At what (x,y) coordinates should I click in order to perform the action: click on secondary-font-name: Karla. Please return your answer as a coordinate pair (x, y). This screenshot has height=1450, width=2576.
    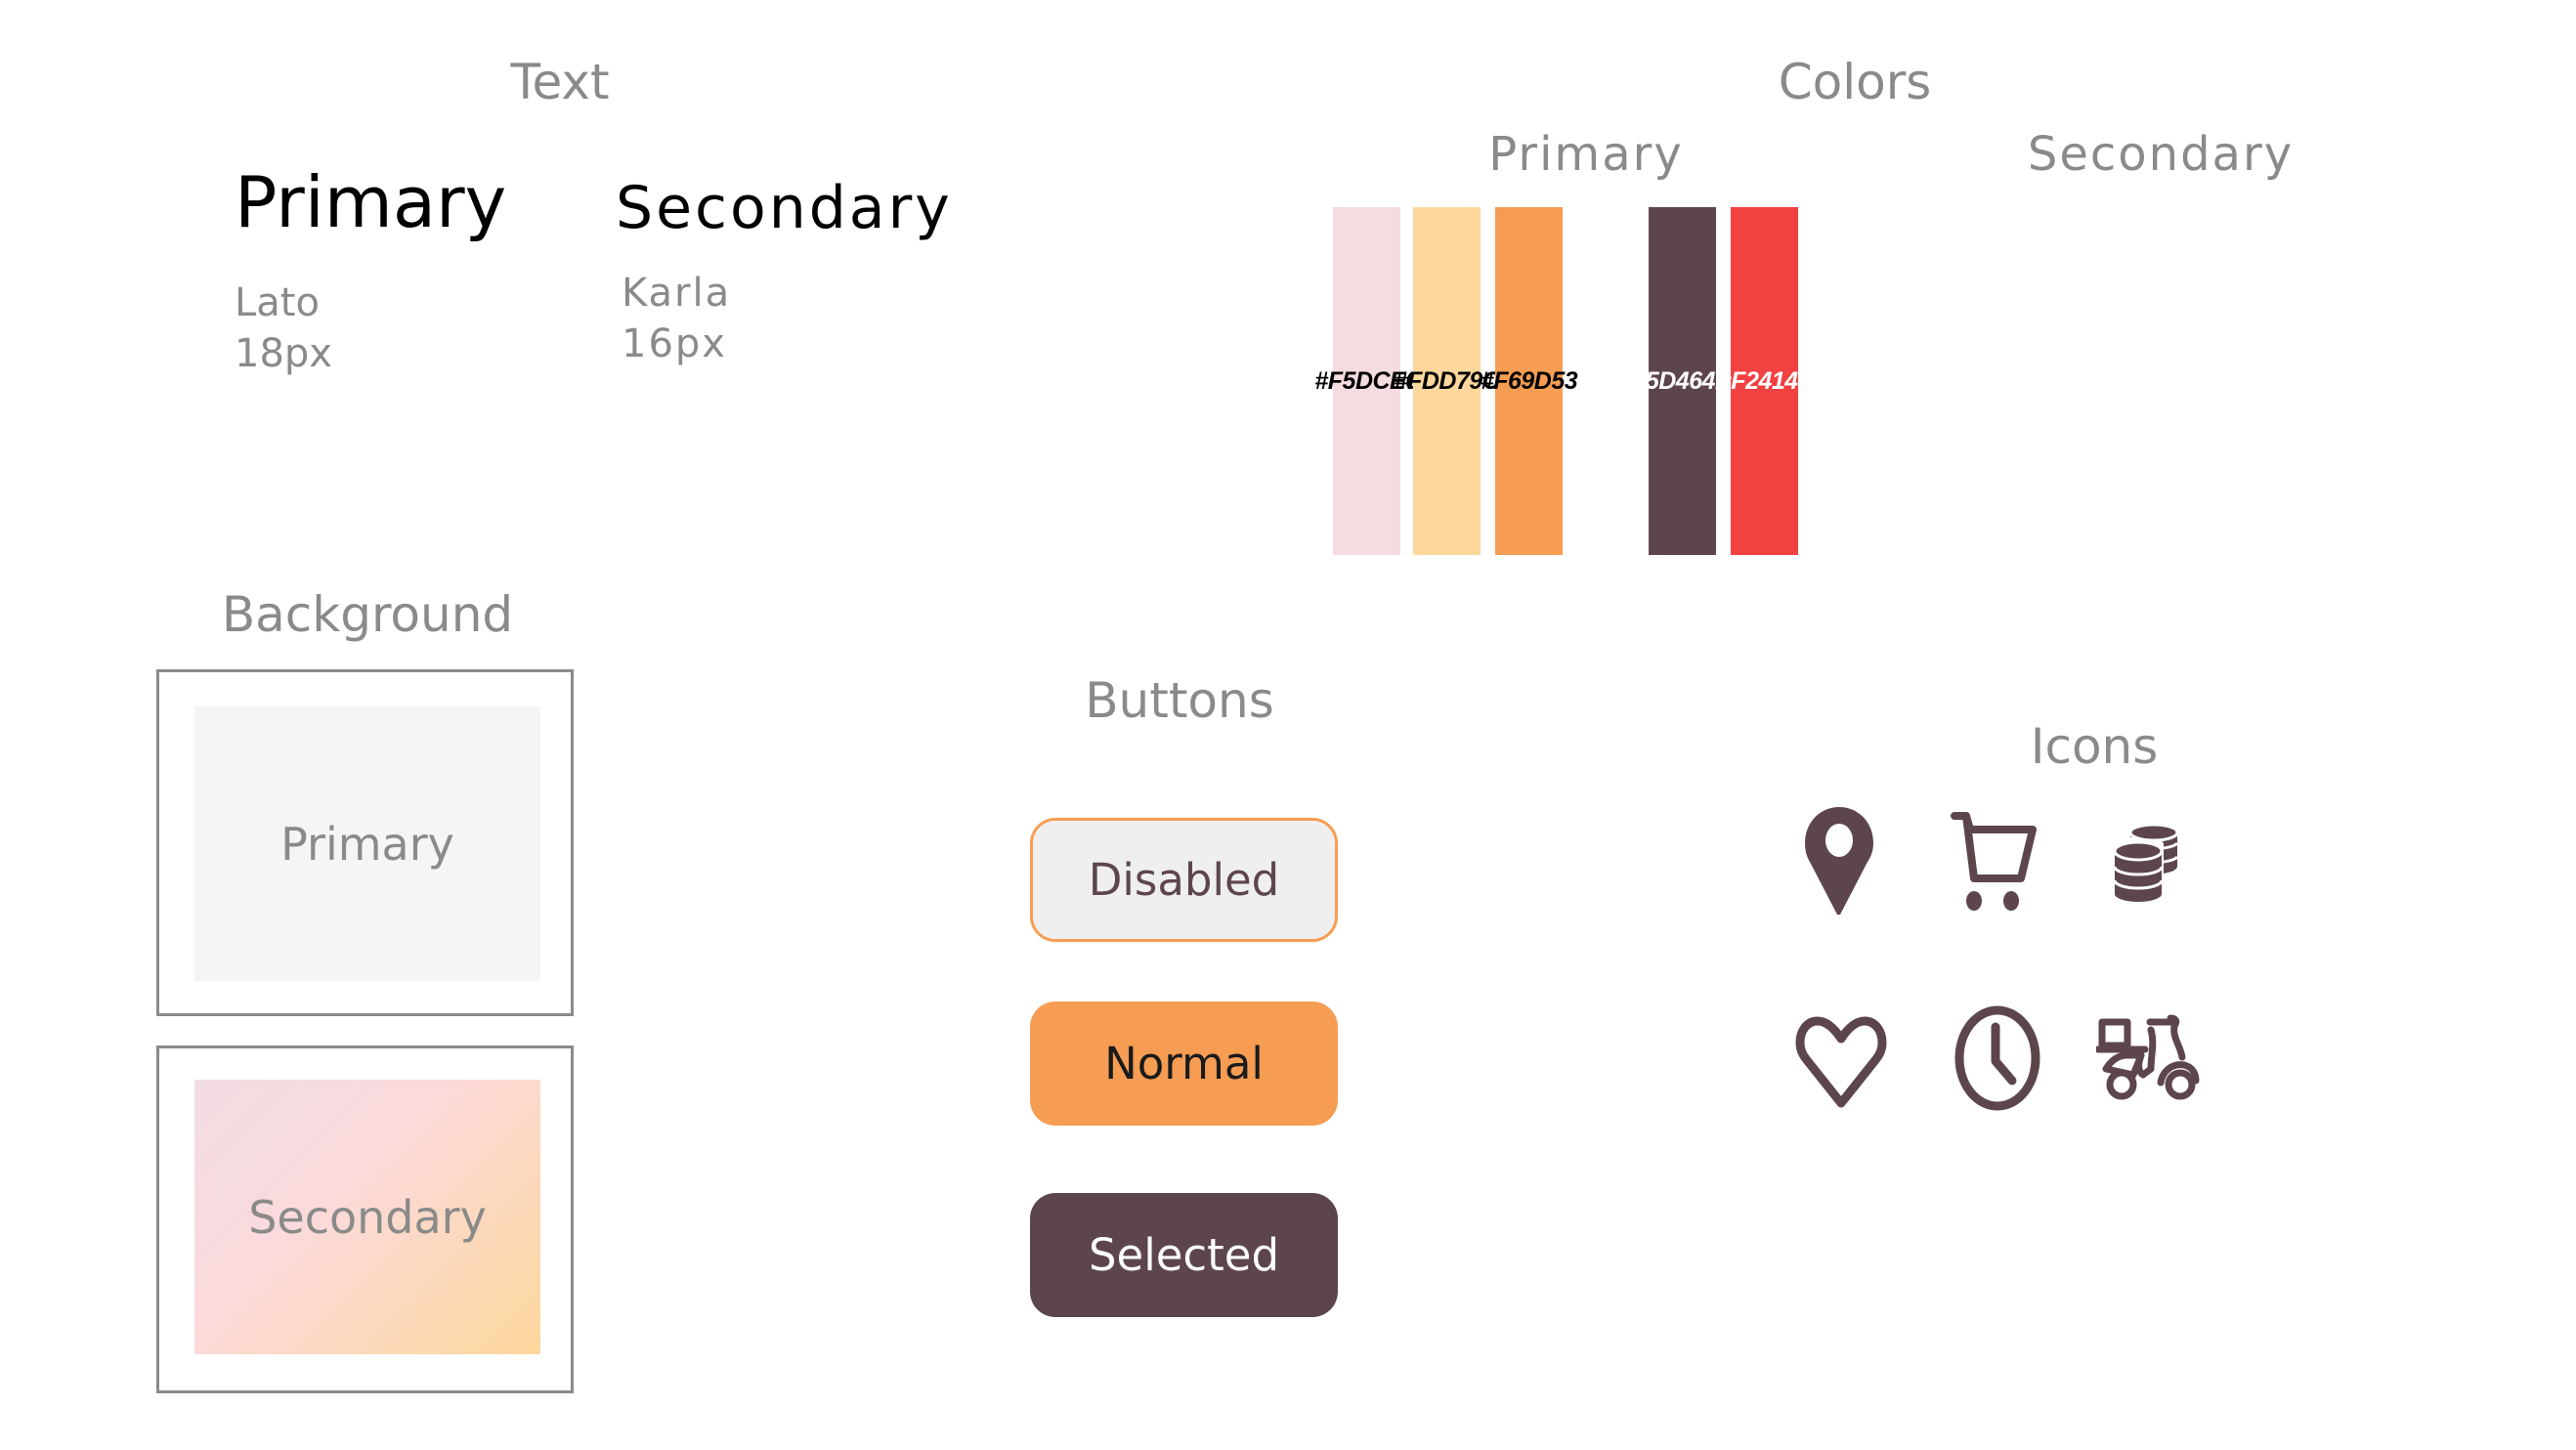
    Looking at the image, I should click on (677, 293).